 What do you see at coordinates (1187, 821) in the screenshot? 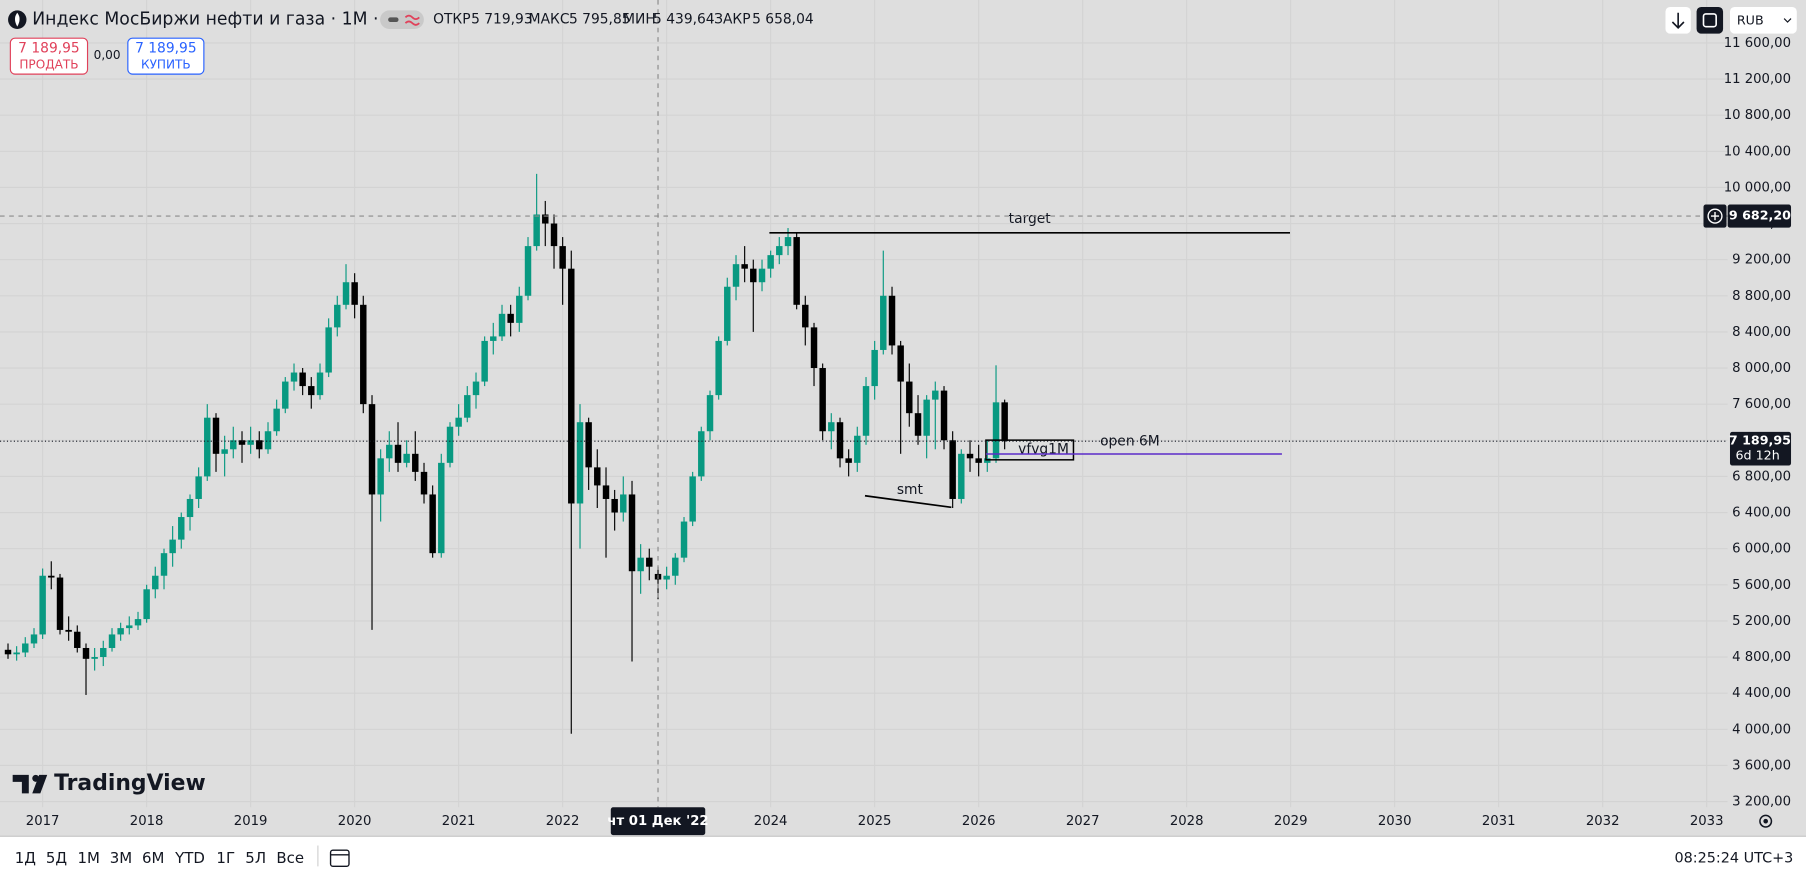
I see `x-tick-label: 2028` at bounding box center [1187, 821].